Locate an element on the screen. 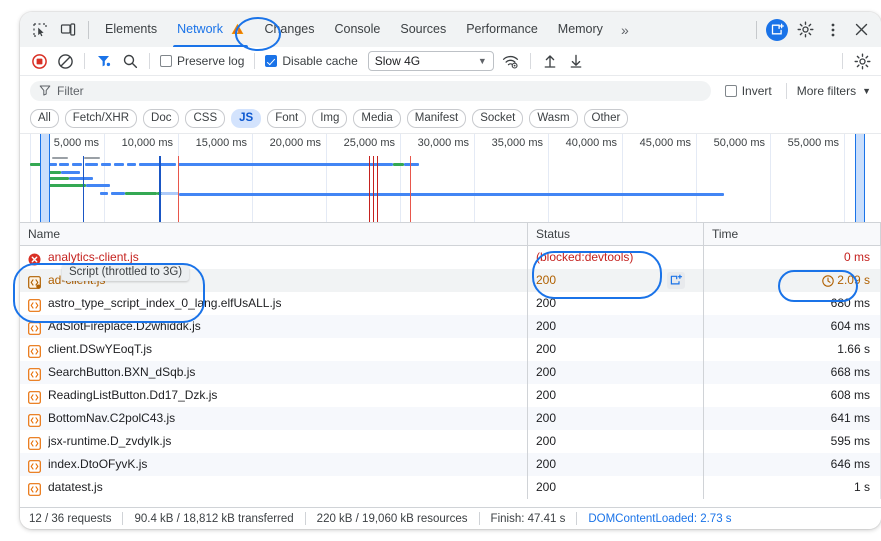 The height and width of the screenshot is (541, 881). status-divider is located at coordinates (305, 518).